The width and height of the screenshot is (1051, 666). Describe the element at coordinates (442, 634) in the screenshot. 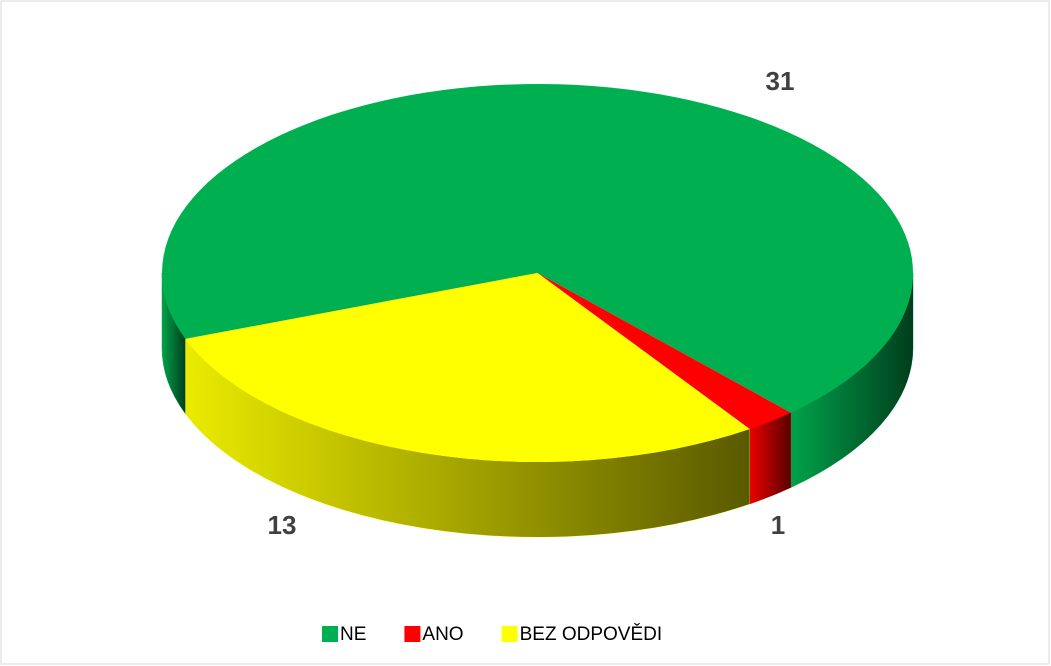

I see `legend-label: ANO` at that location.